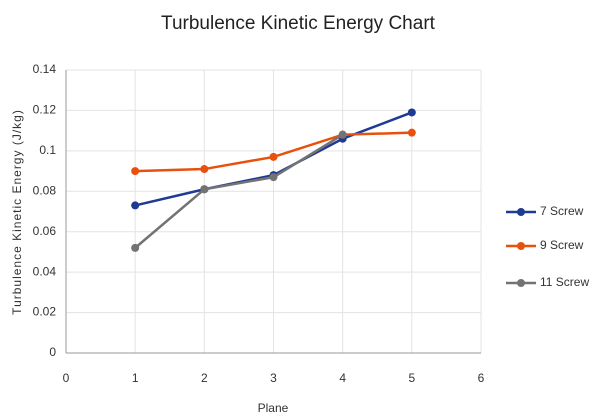 This screenshot has width=595, height=416. What do you see at coordinates (273, 378) in the screenshot?
I see `x-tick-label: 3` at bounding box center [273, 378].